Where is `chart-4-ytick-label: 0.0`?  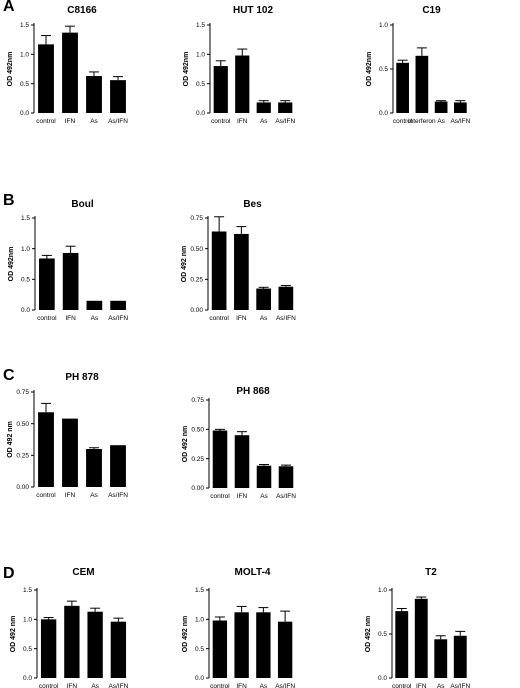 chart-4-ytick-label: 0.0 is located at coordinates (25, 310).